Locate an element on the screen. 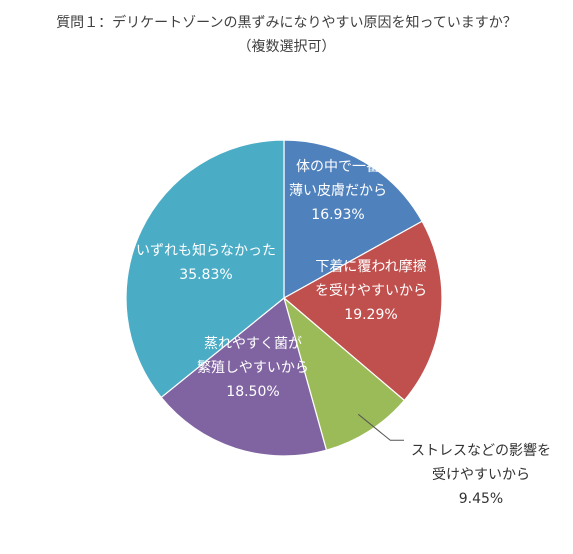  chart-subtitle: （複数選択可） is located at coordinates (286, 47).